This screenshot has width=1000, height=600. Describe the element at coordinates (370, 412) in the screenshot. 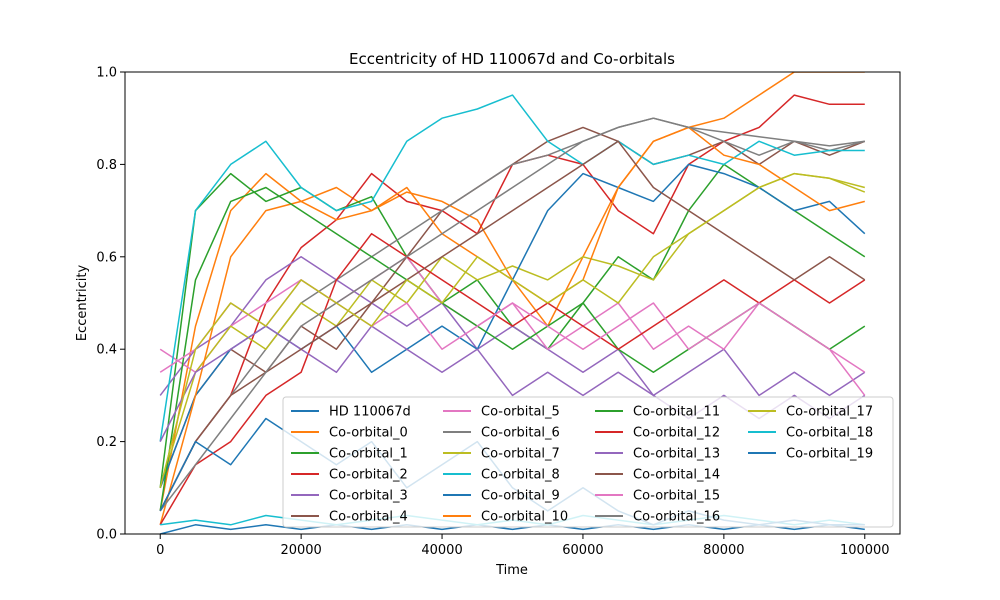

I see `legend-label: HD 110067d` at that location.